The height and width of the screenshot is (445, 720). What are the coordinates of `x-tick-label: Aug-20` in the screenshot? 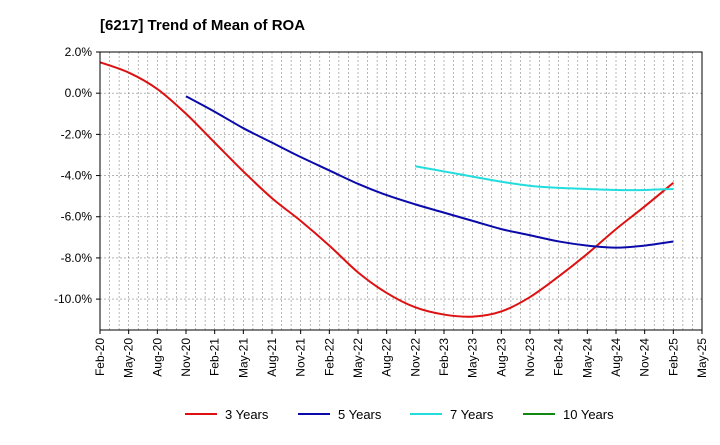 It's located at (157, 357).